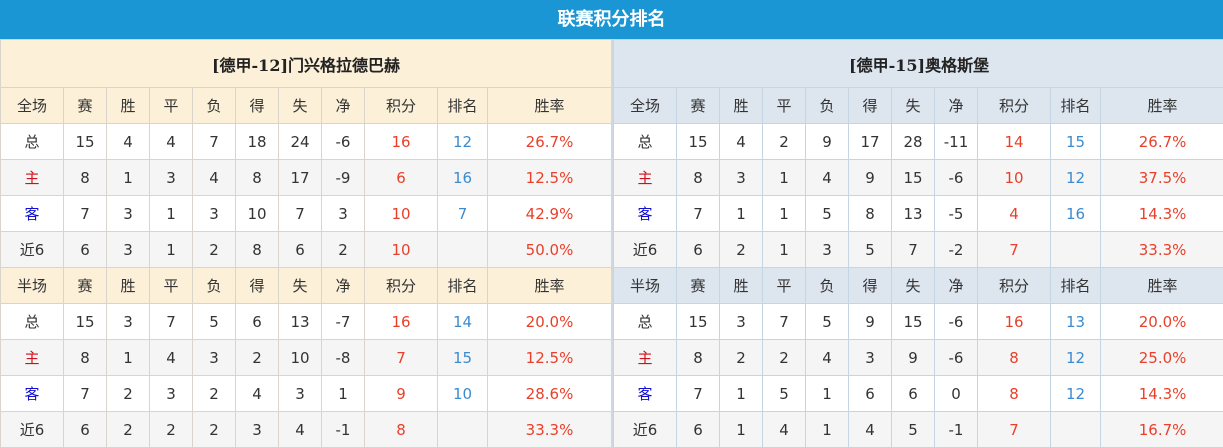  What do you see at coordinates (918, 429) in the screenshot?
I see `table-row-last6: 近6 6 1 4 1 4 5 -1 7 16.7%` at bounding box center [918, 429].